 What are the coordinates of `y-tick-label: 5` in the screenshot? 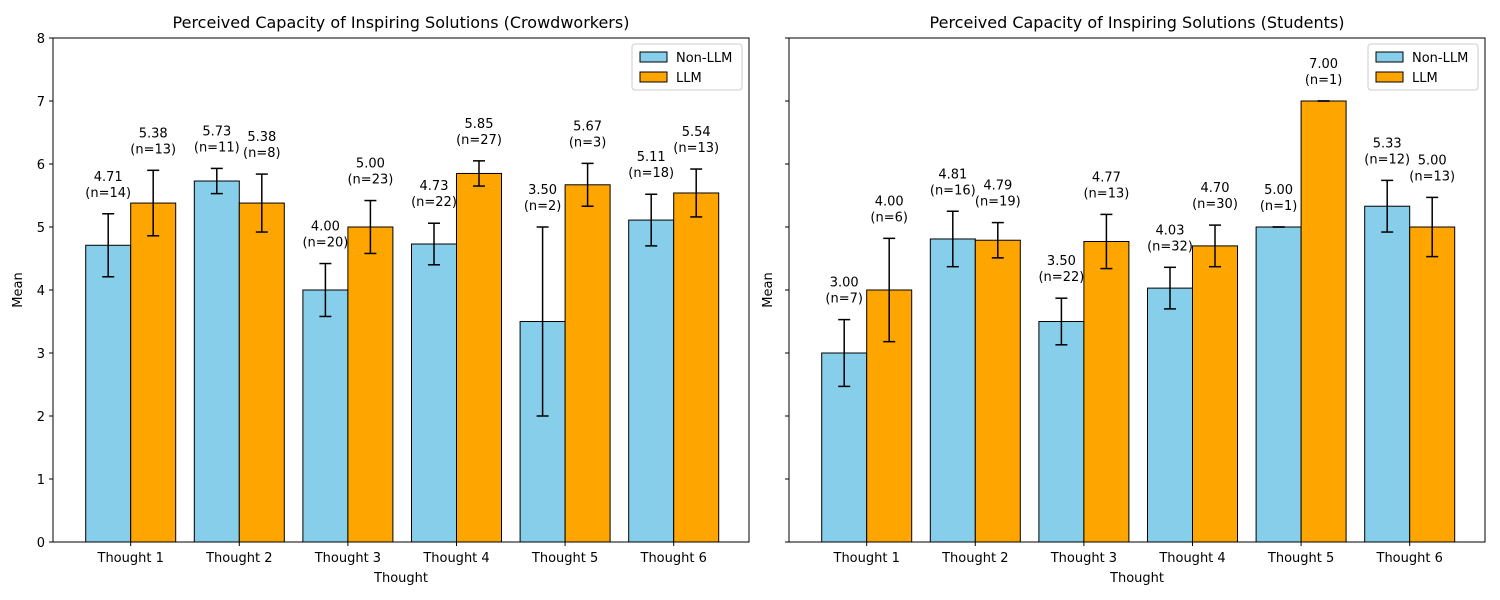 It's located at (41, 228).